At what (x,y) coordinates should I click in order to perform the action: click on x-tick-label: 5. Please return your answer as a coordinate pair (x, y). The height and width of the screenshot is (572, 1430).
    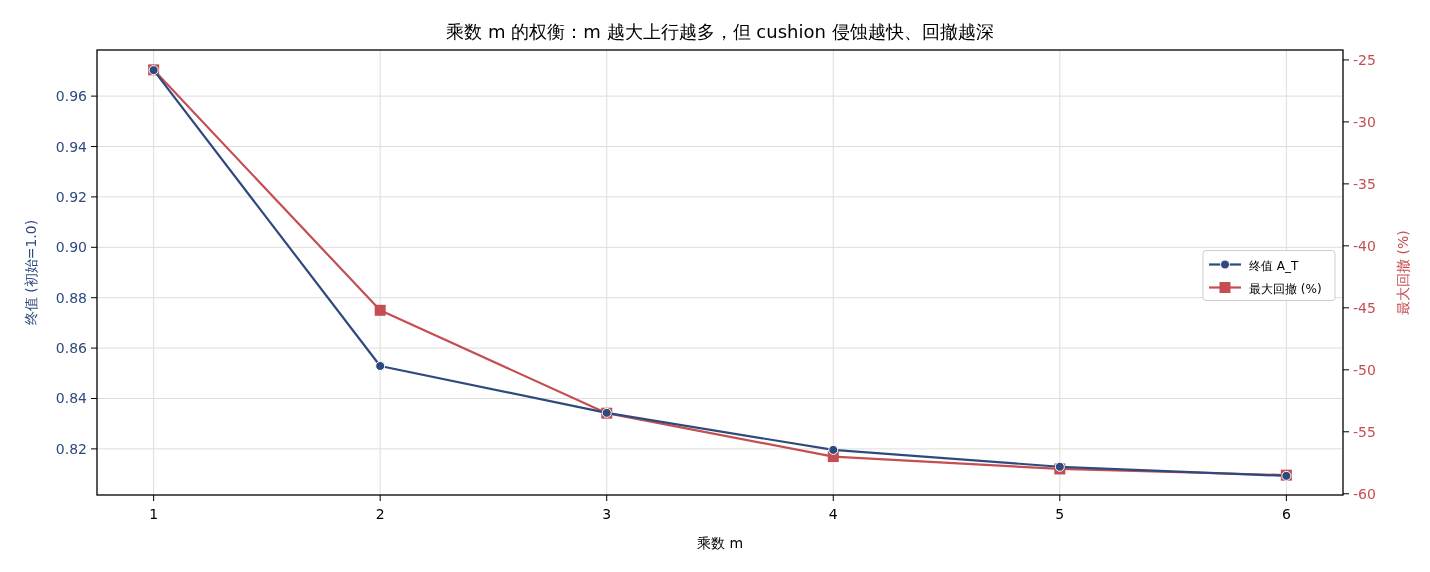
    Looking at the image, I should click on (1060, 514).